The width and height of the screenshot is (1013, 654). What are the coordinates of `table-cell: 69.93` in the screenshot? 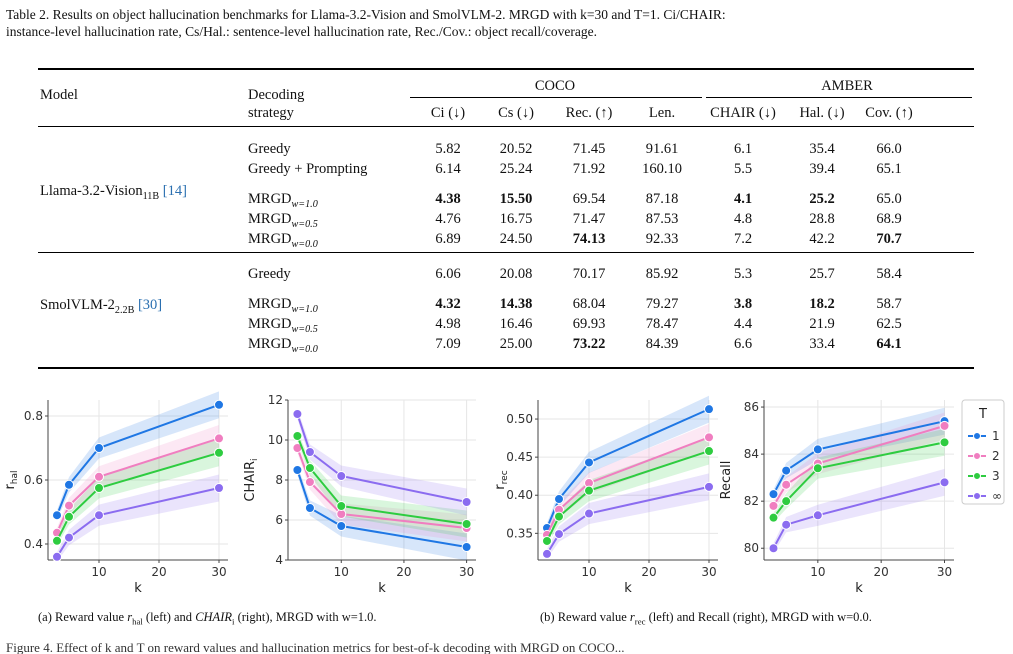 It's located at (589, 324).